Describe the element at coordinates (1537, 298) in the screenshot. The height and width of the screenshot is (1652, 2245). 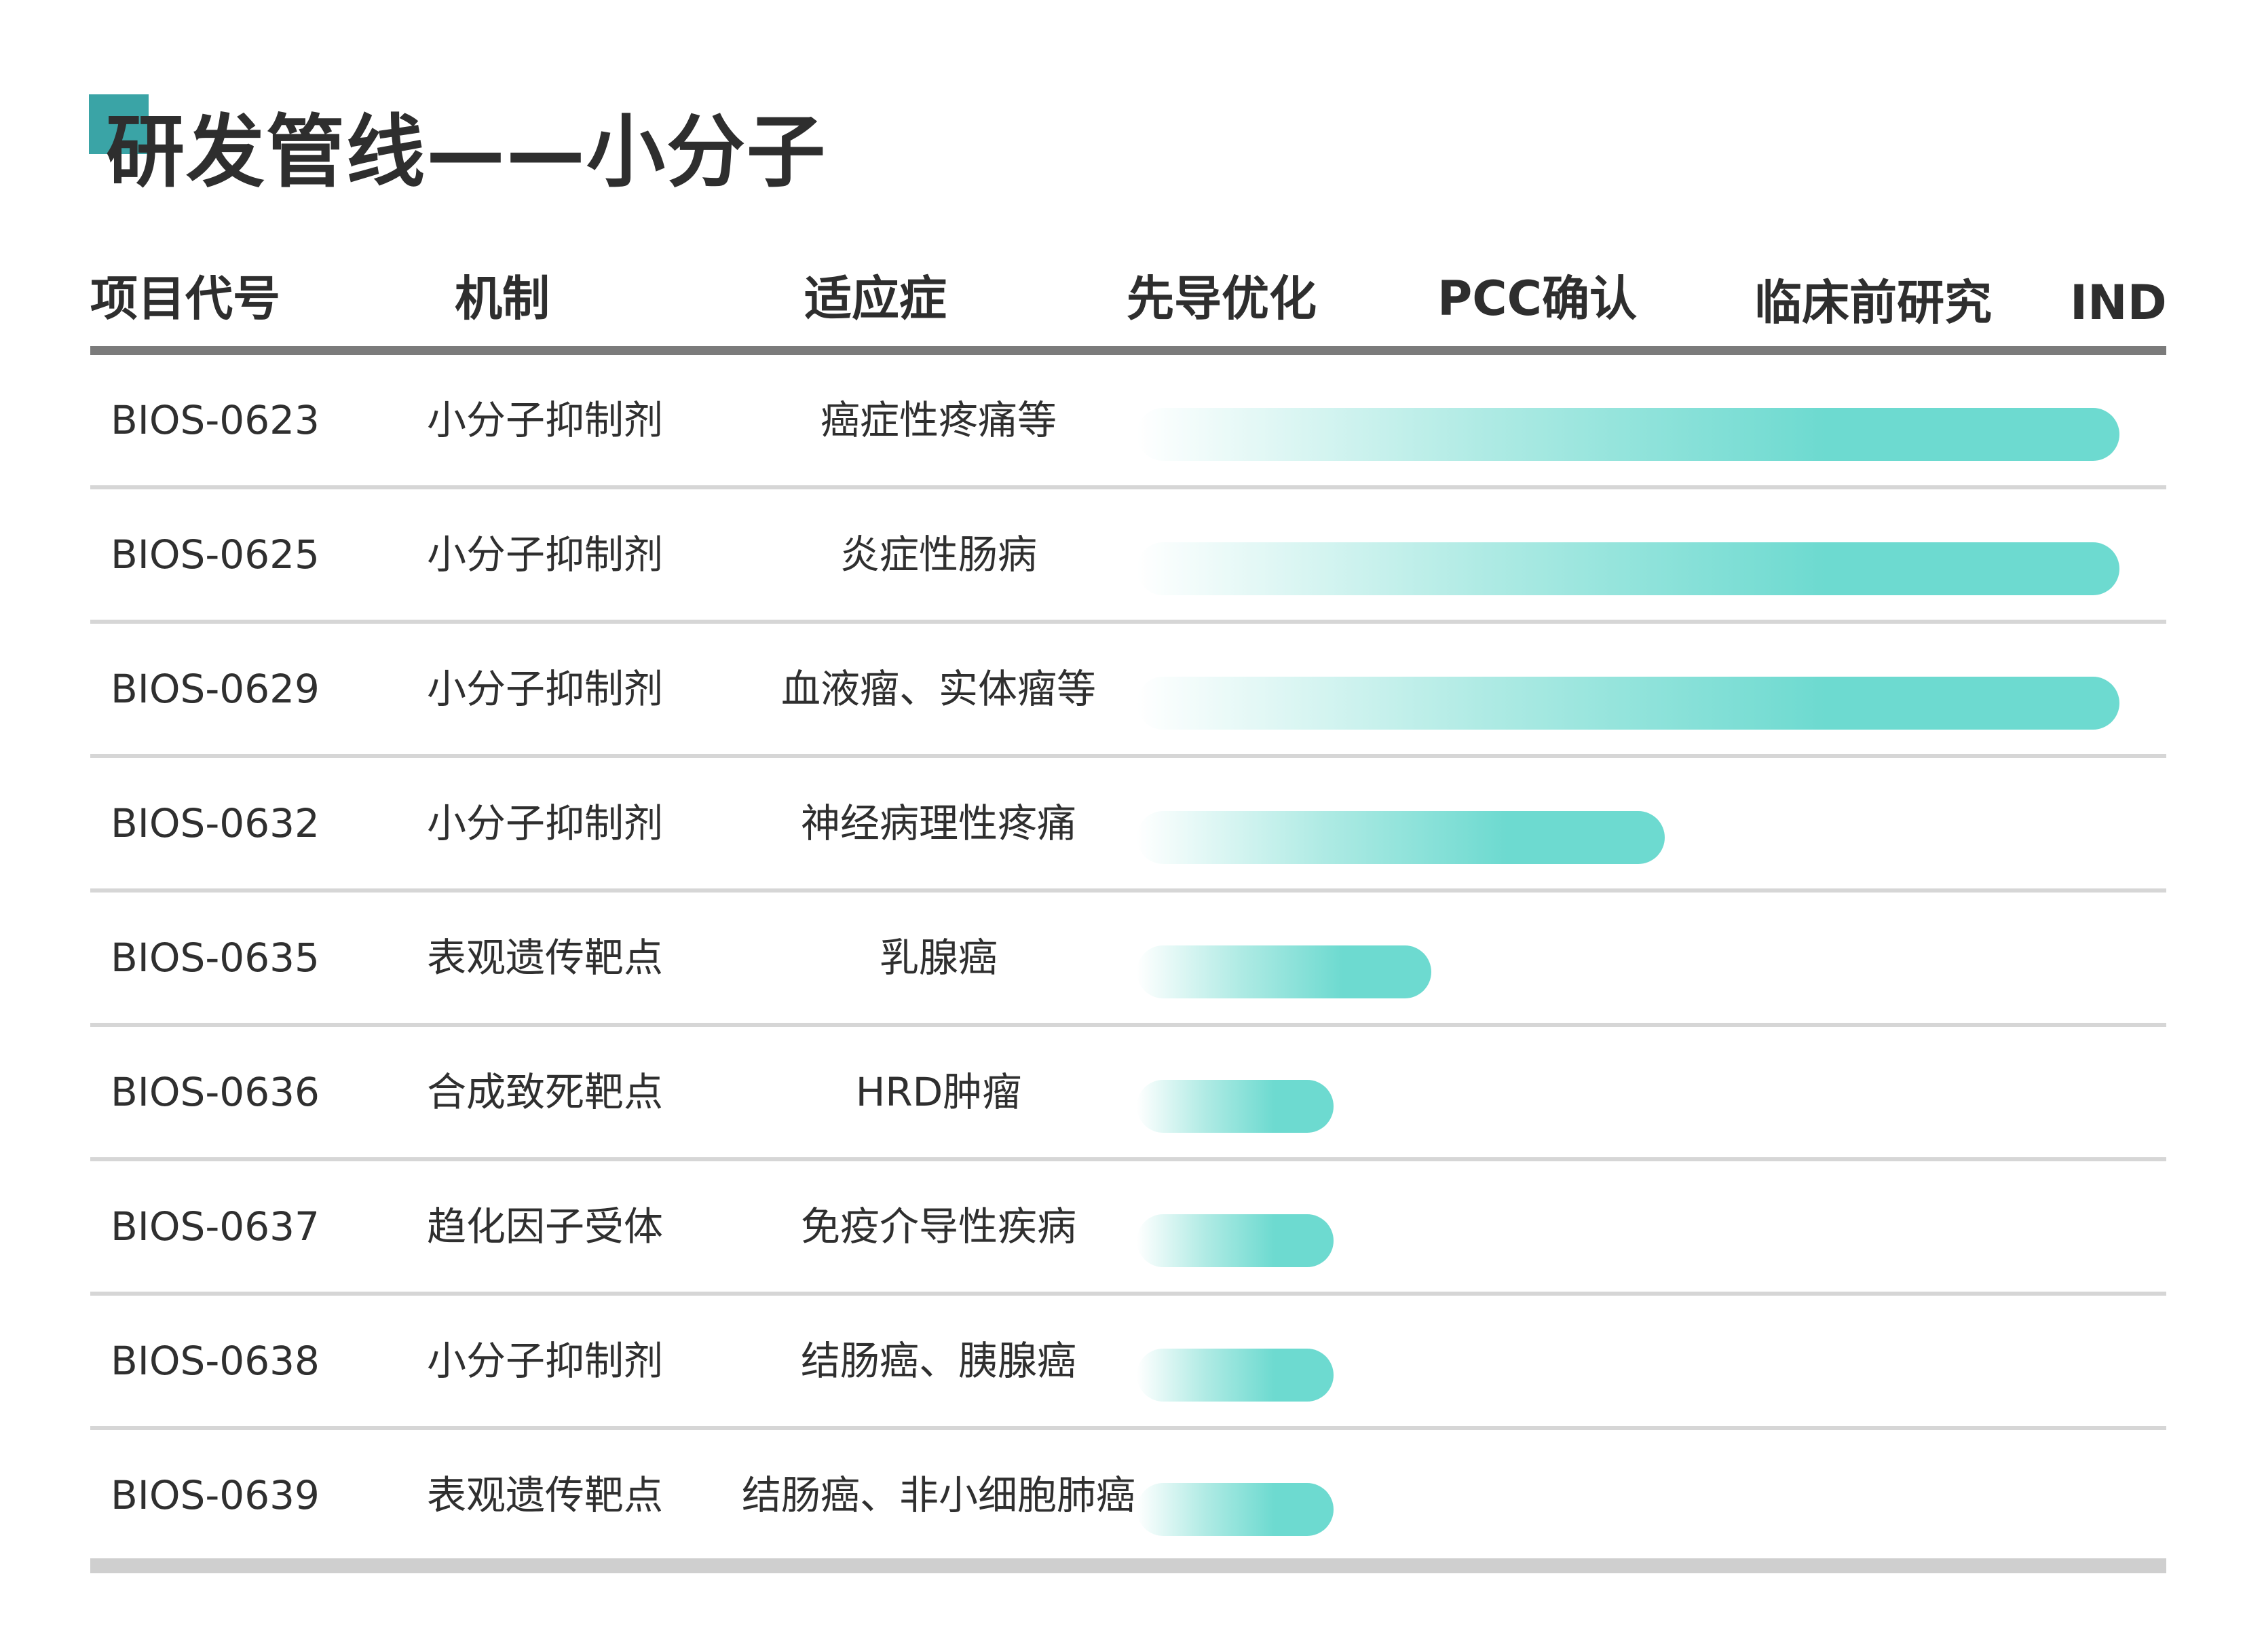
I see `header-pcc-confirmation: PCC确认` at that location.